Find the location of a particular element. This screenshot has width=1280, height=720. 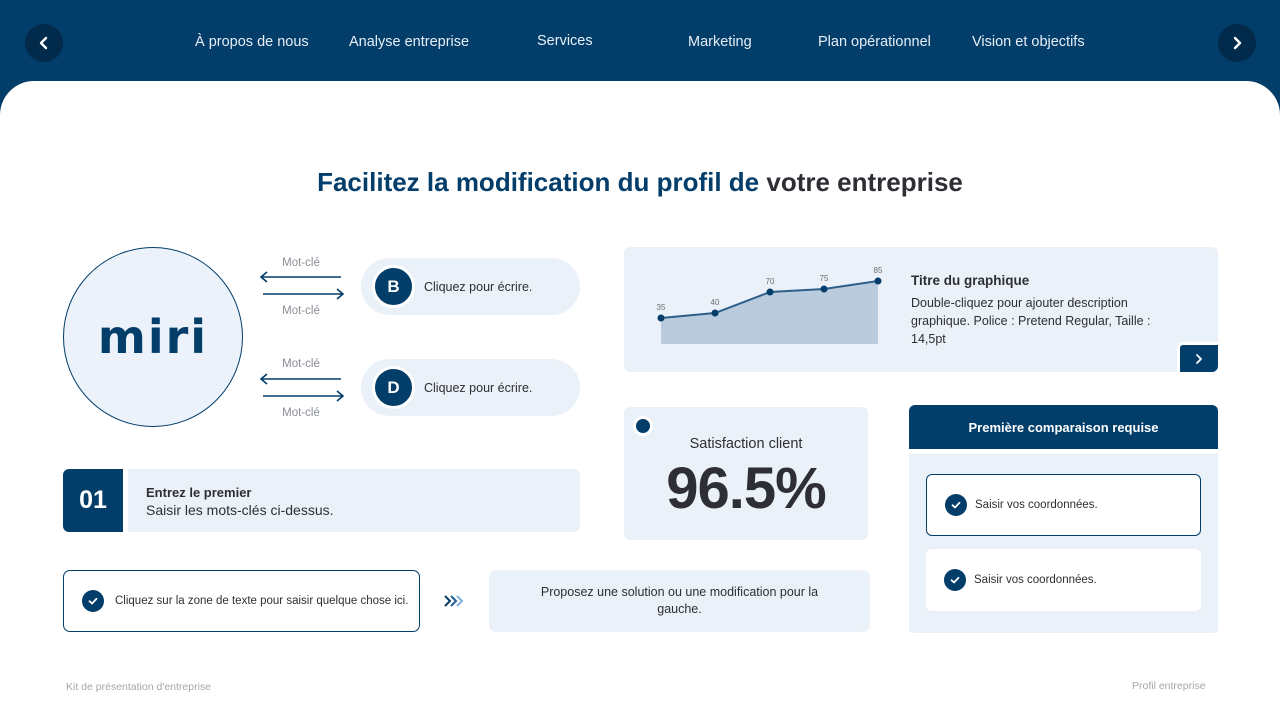

chart-label: 70 is located at coordinates (770, 281).